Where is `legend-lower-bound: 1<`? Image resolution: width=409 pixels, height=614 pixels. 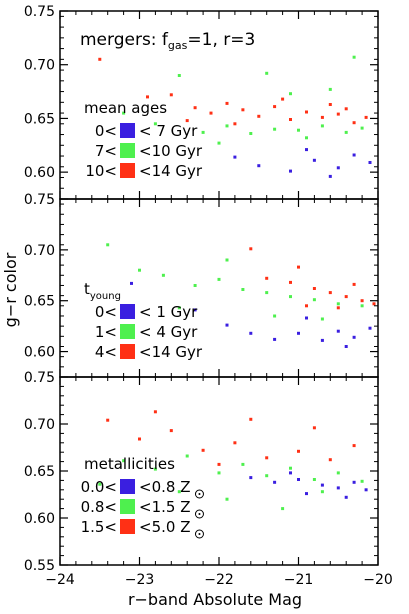
legend-lower-bound: 1< is located at coordinates (106, 332).